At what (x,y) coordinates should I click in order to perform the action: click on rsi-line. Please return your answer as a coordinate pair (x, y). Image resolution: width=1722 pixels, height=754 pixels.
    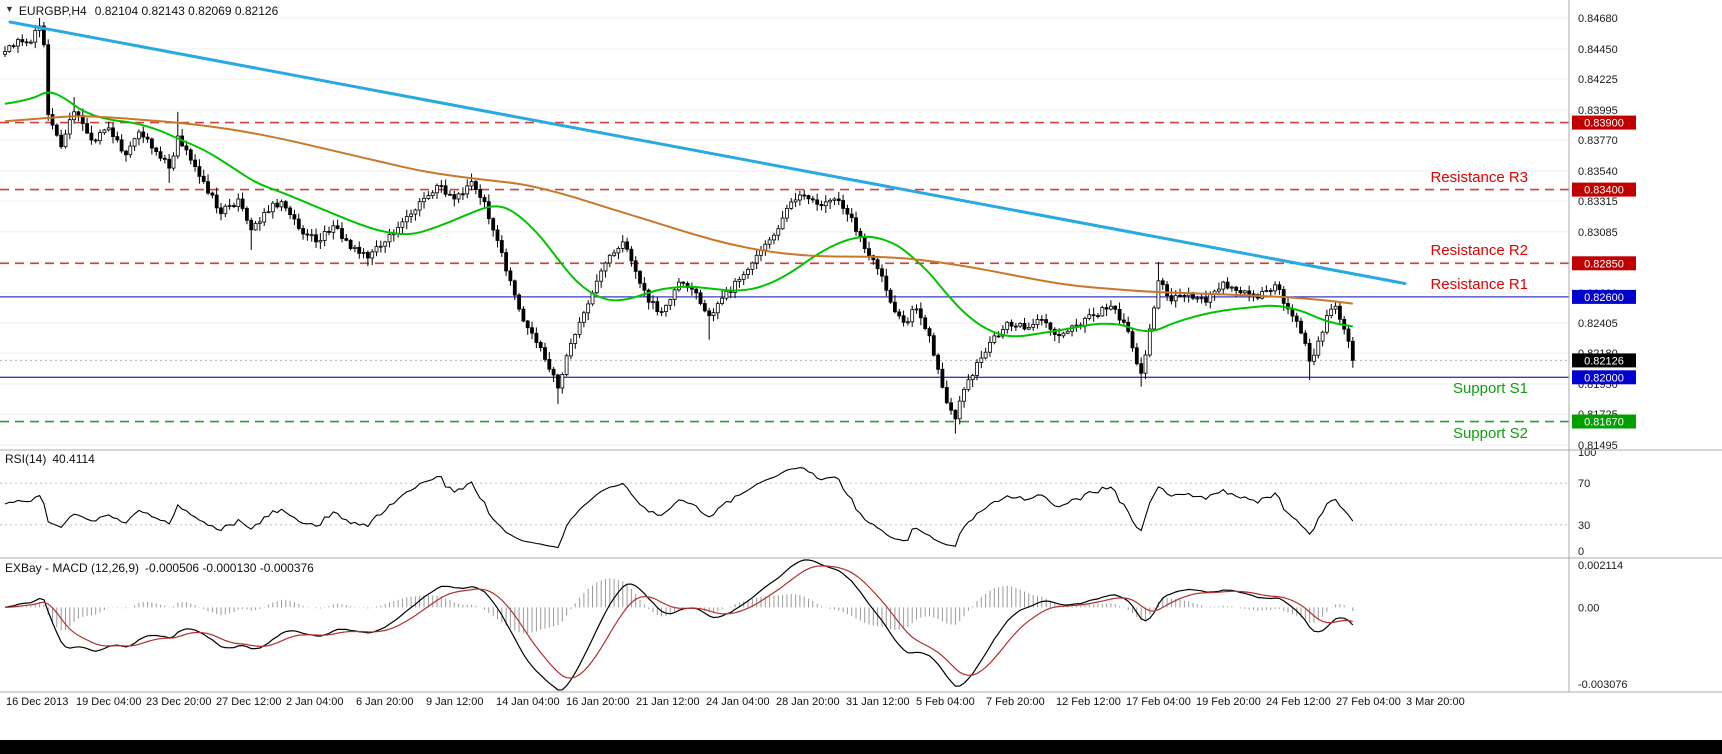
    Looking at the image, I should click on (679, 508).